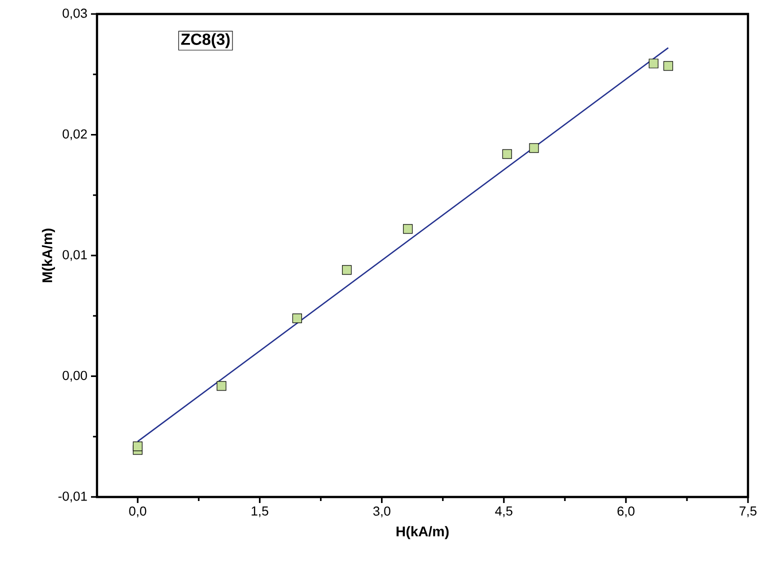  I want to click on x-axis-title: H(kA/m), so click(422, 533).